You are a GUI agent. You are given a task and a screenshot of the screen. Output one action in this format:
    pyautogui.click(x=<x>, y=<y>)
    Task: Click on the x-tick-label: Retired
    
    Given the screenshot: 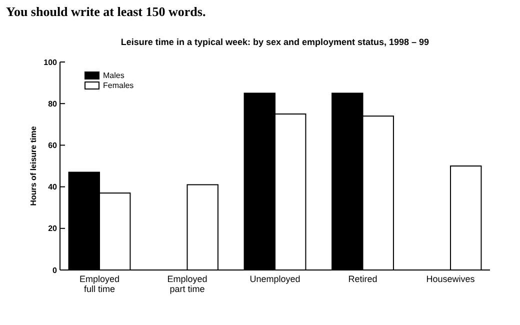 What is the action you would take?
    pyautogui.click(x=363, y=279)
    